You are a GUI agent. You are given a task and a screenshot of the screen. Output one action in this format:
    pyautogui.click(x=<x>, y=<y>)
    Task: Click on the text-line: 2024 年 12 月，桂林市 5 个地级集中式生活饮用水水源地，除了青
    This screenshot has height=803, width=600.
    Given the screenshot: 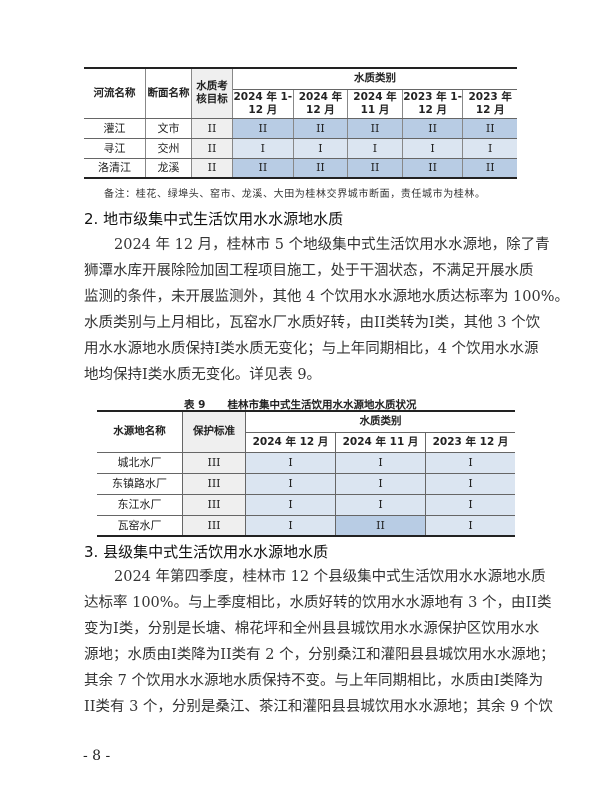 What is the action you would take?
    pyautogui.click(x=332, y=245)
    